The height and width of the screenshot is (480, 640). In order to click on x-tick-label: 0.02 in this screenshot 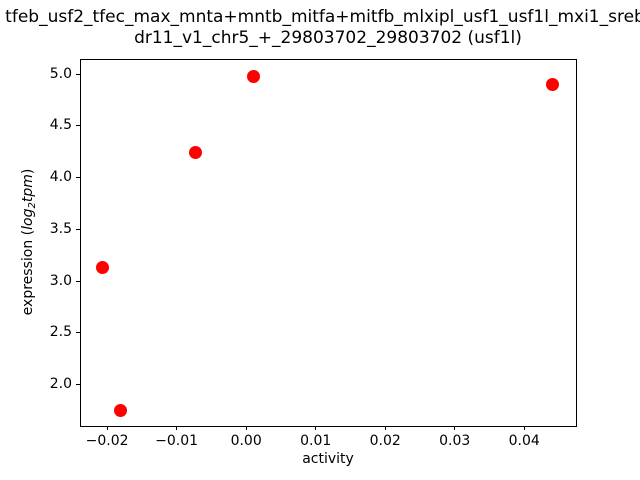, I will do `click(385, 441)`.